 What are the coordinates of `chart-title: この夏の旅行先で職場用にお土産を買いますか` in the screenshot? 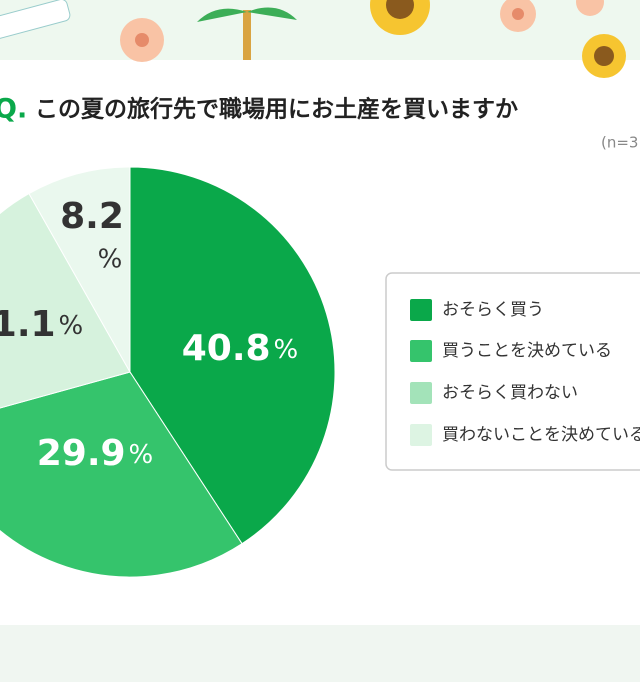 It's located at (276, 109).